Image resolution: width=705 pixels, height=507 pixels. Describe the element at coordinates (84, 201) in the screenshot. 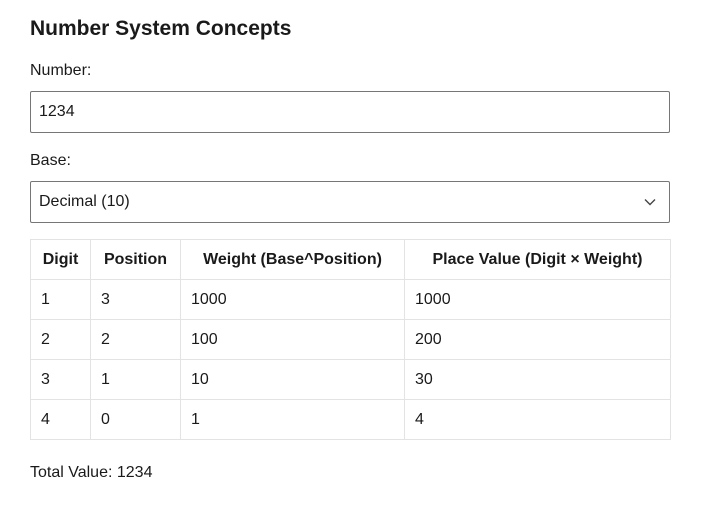

I see `base-select-value: Decimal (10)` at that location.